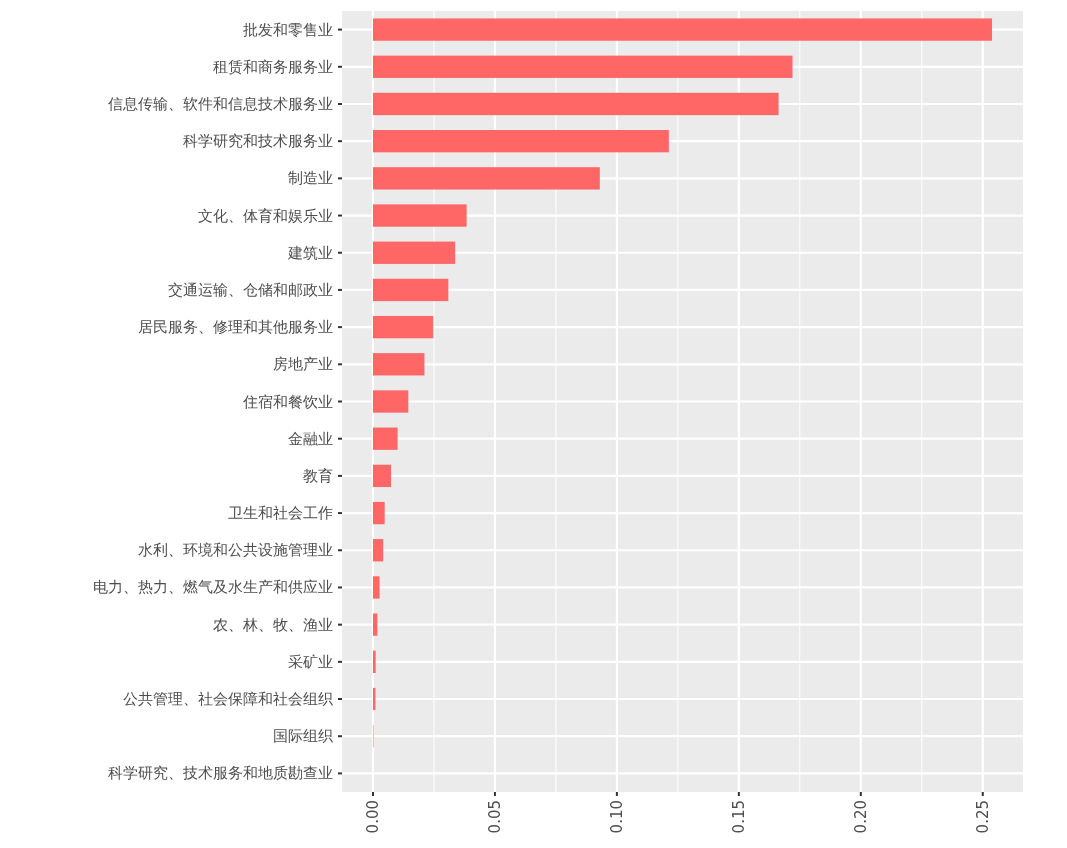 This screenshot has height=848, width=1067. What do you see at coordinates (494, 817) in the screenshot?
I see `x-tick-label: 0.05` at bounding box center [494, 817].